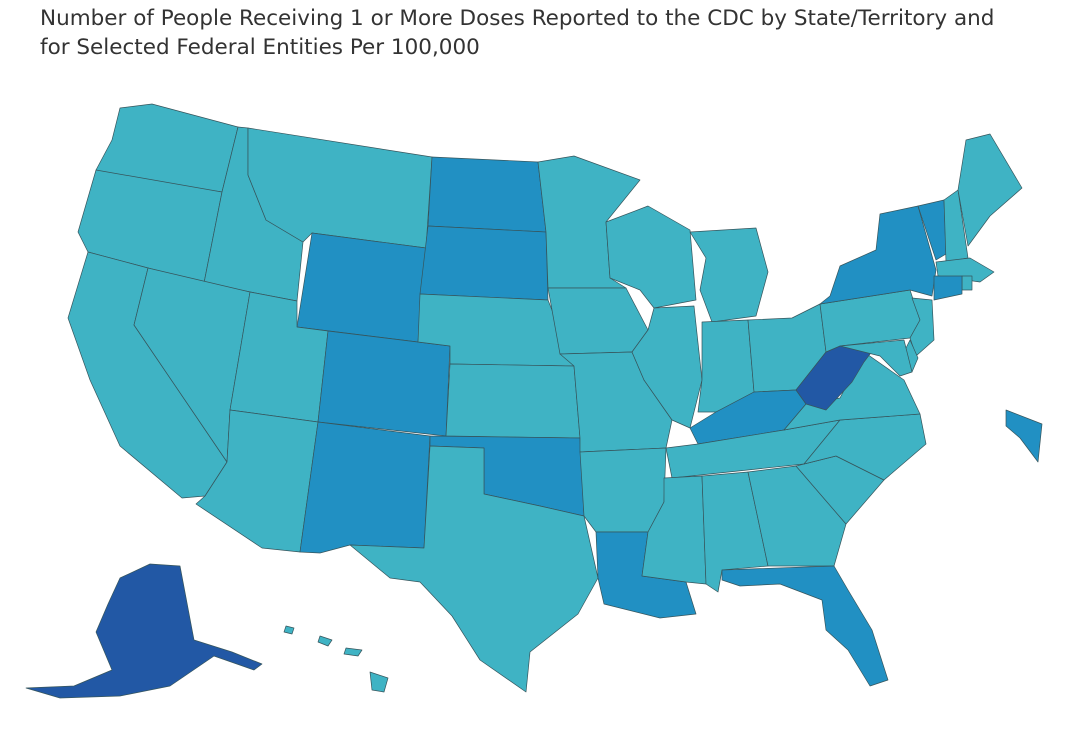  I want to click on state-WY, so click(361, 287).